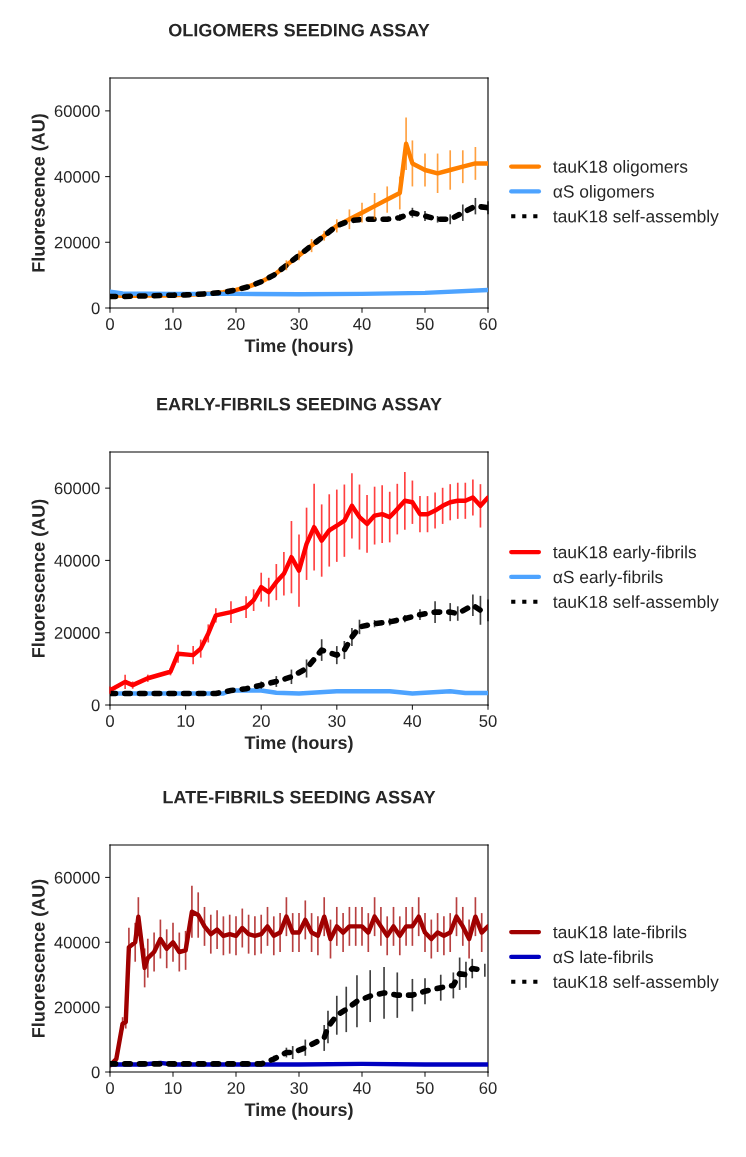 Image resolution: width=746 pixels, height=1157 pixels. What do you see at coordinates (299, 797) in the screenshot?
I see `chart-title: LATE-FIBRILS SEEDING ASSAY` at bounding box center [299, 797].